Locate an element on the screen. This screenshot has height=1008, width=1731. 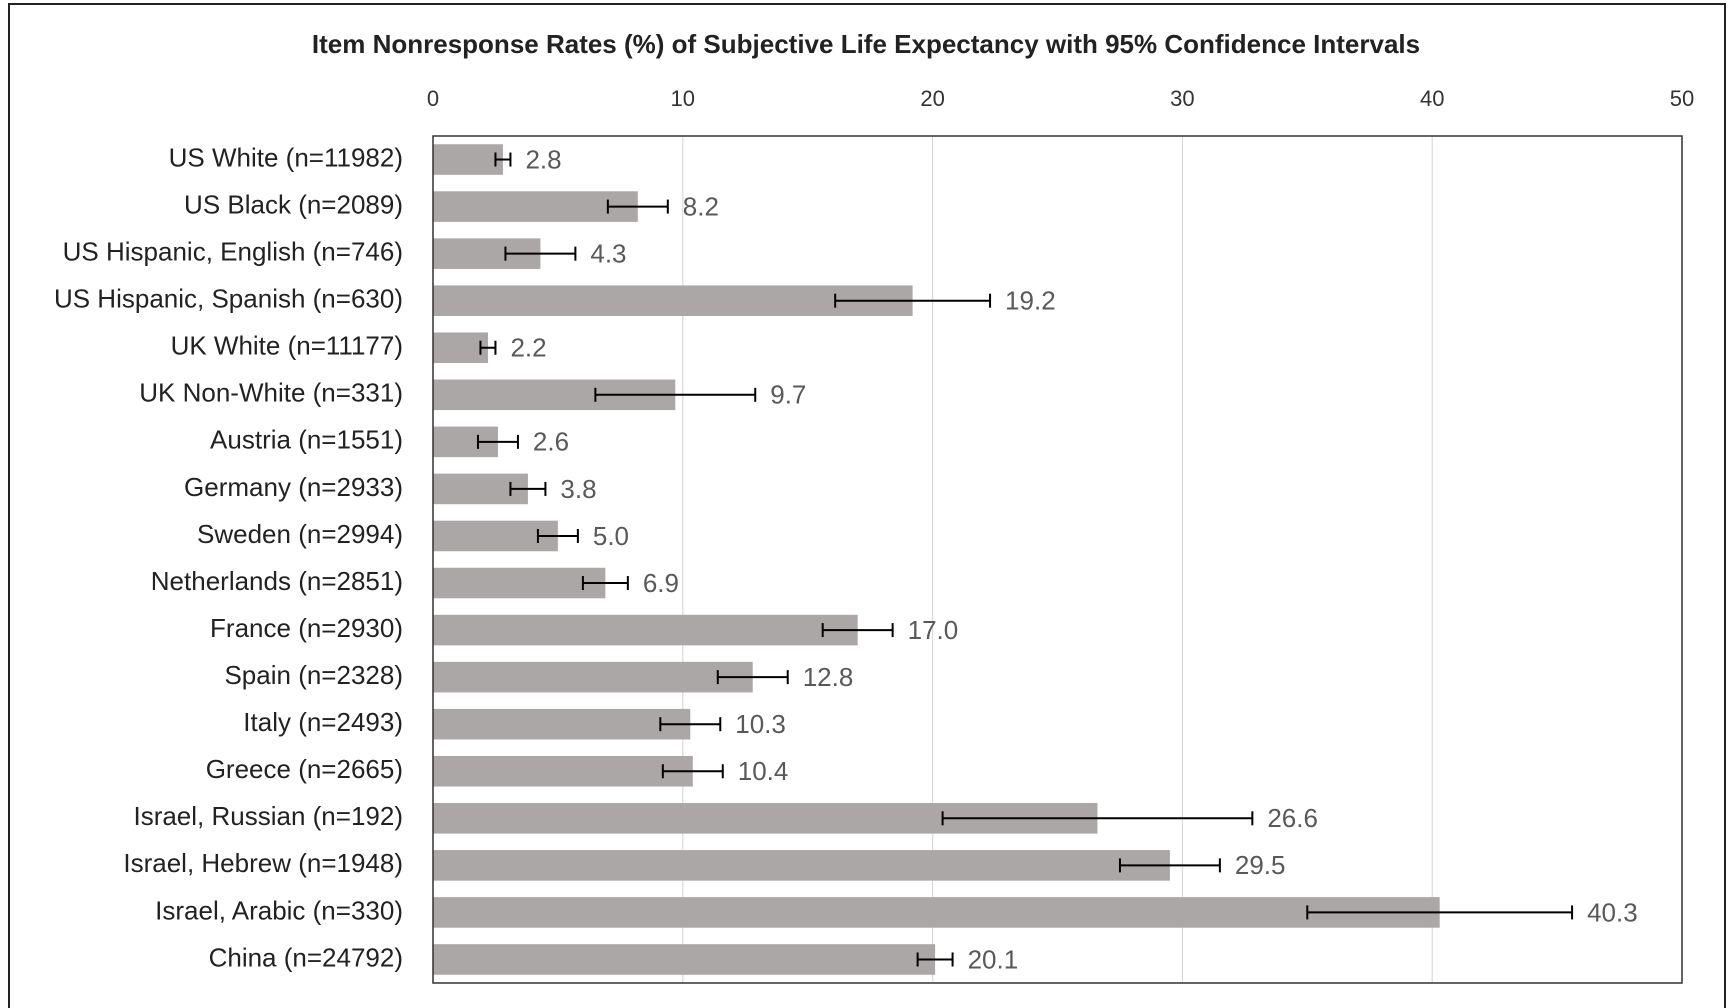
y-tick-label: US Hispanic, English (n=746) is located at coordinates (233, 252).